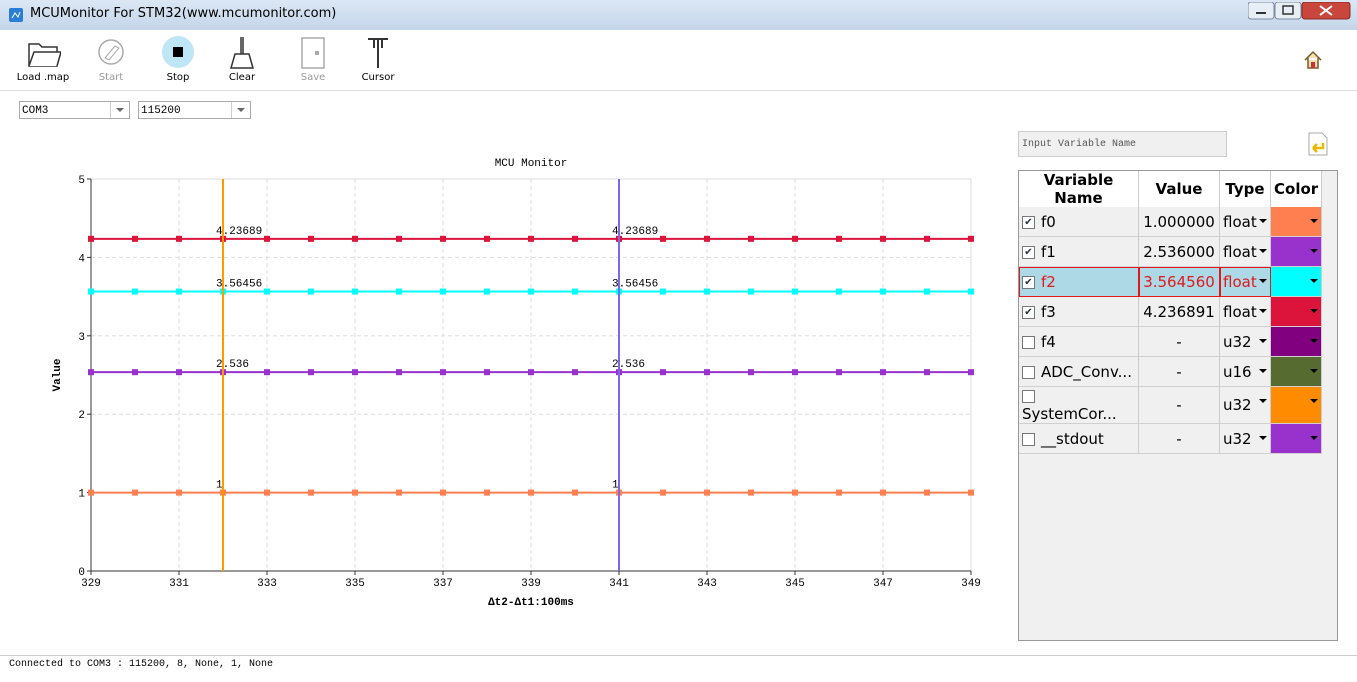  I want to click on value-cell: 4.236891, so click(1179, 311).